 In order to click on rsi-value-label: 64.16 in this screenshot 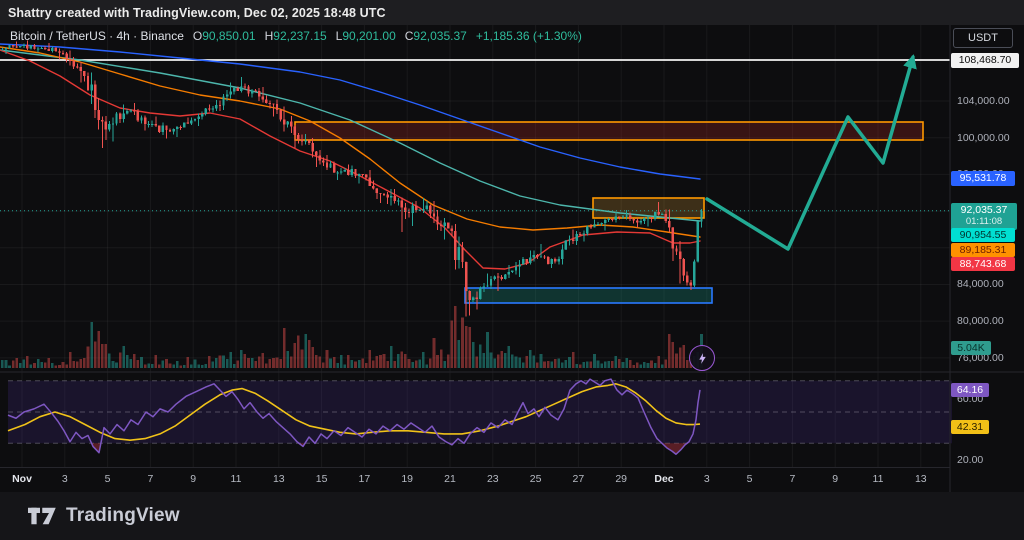, I will do `click(970, 390)`.